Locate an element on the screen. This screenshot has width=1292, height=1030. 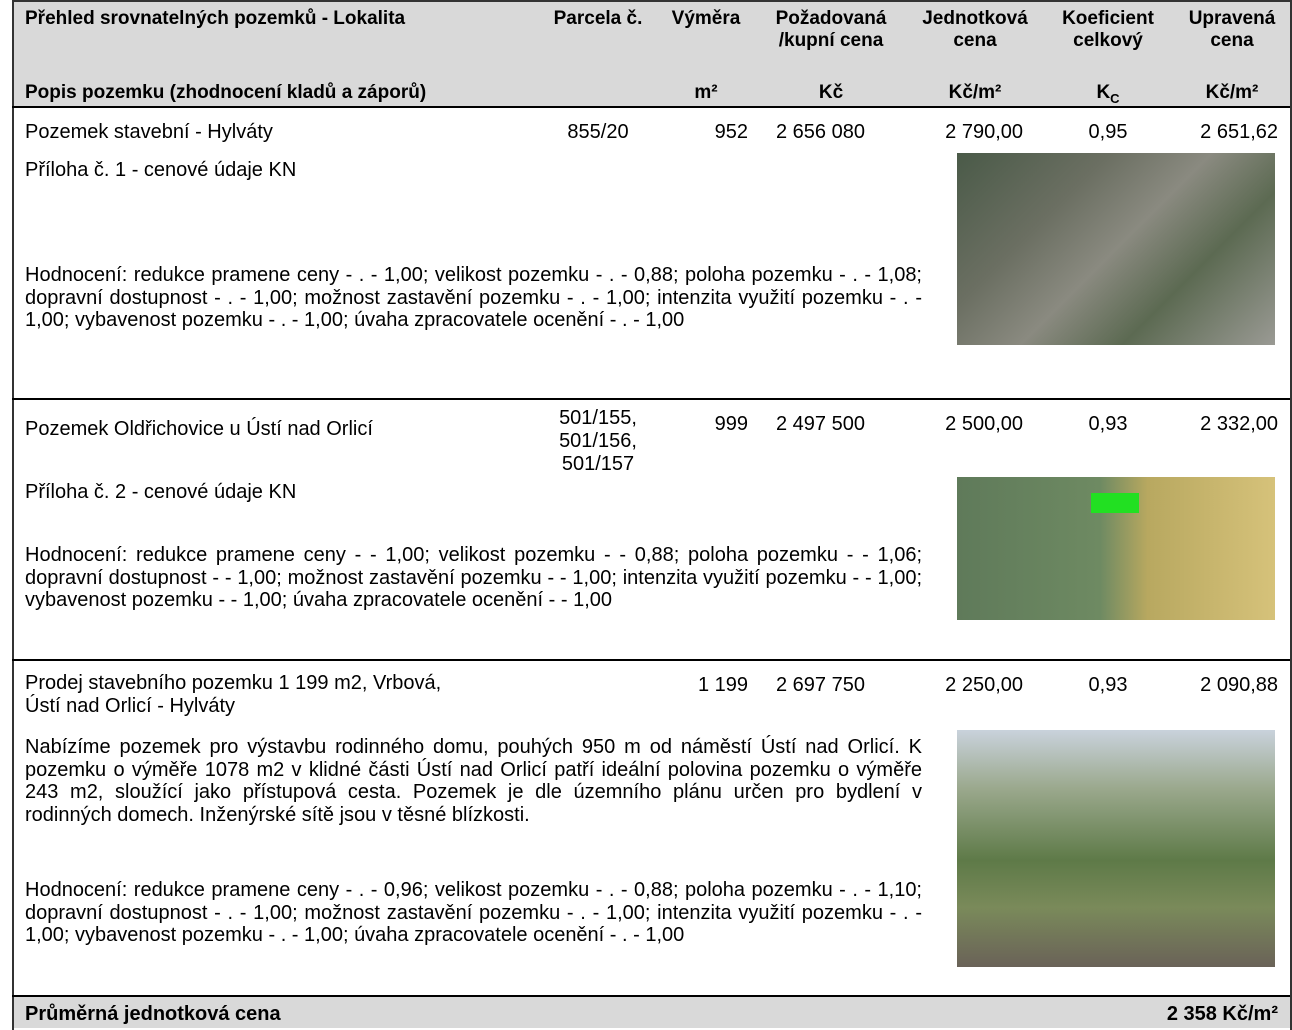
column-header: /kupní cena is located at coordinates (831, 40).